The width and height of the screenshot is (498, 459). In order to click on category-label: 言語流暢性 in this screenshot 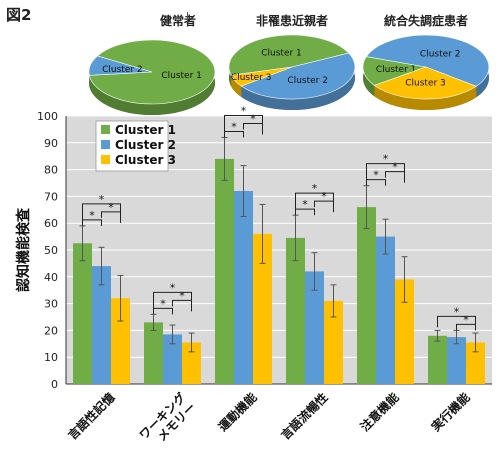, I will do `click(304, 416)`.